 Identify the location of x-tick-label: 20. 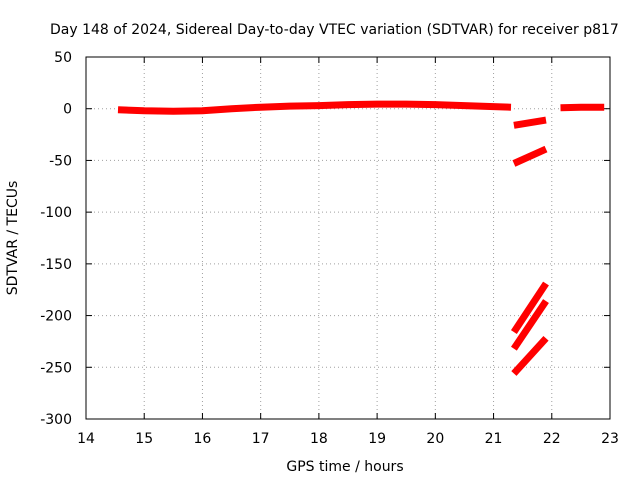
(435, 439).